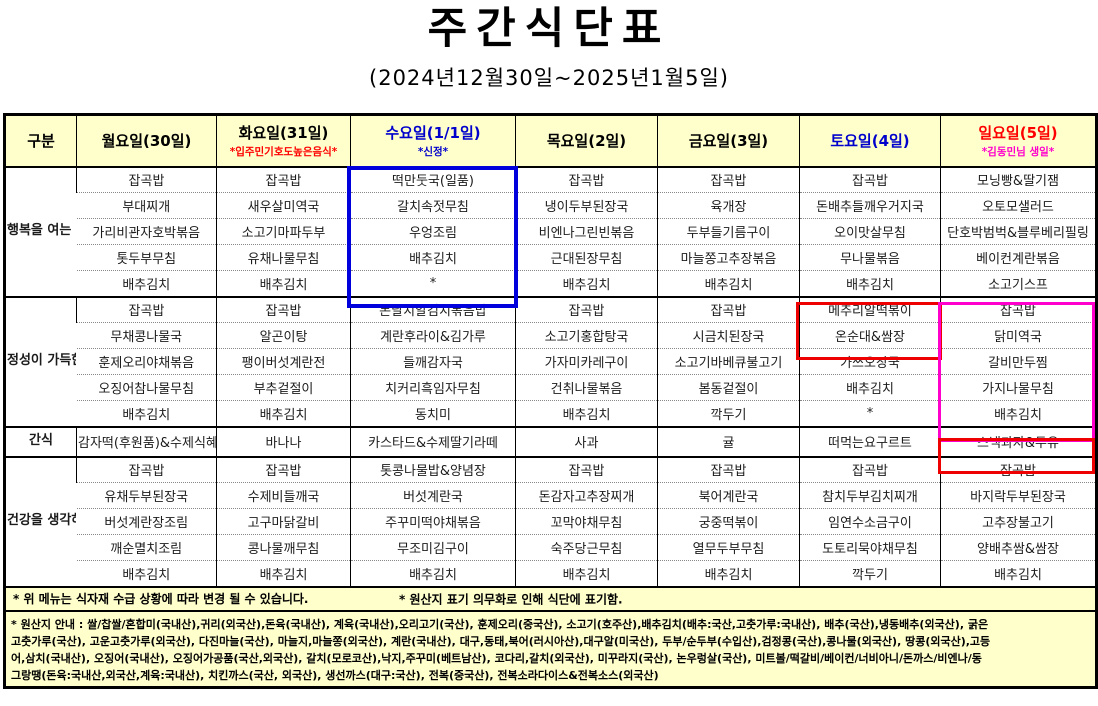  Describe the element at coordinates (586, 495) in the screenshot. I see `menu-cell: 돈감자고추장찌개` at that location.